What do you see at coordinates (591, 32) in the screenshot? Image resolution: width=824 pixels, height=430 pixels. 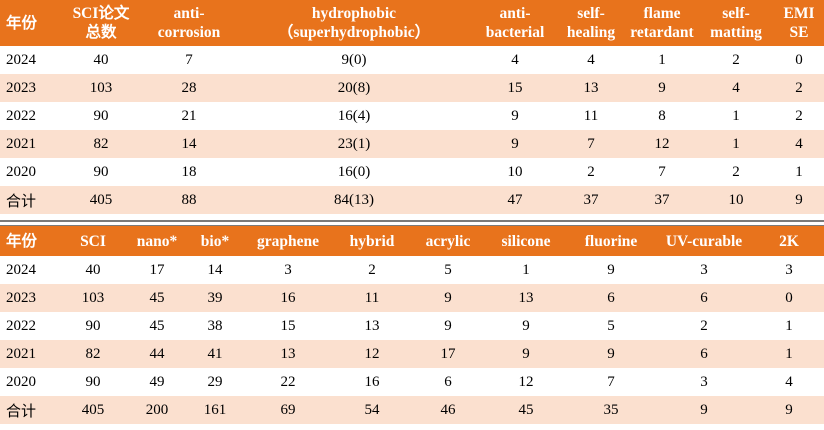 I see `table1-header-text: healing` at bounding box center [591, 32].